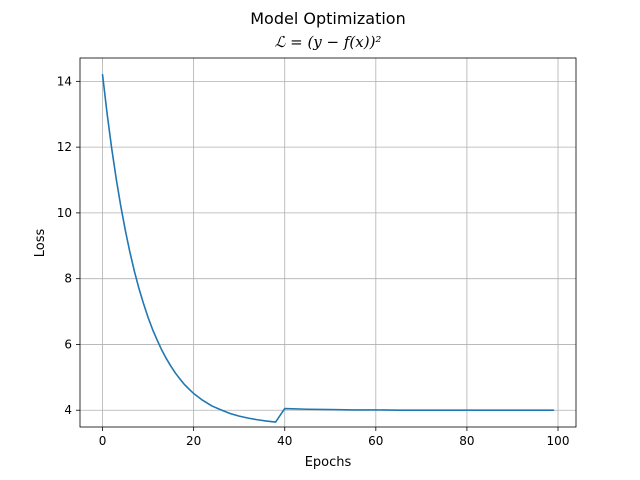 Image resolution: width=640 pixels, height=480 pixels. What do you see at coordinates (40, 243) in the screenshot?
I see `y-axis-label: Loss` at bounding box center [40, 243].